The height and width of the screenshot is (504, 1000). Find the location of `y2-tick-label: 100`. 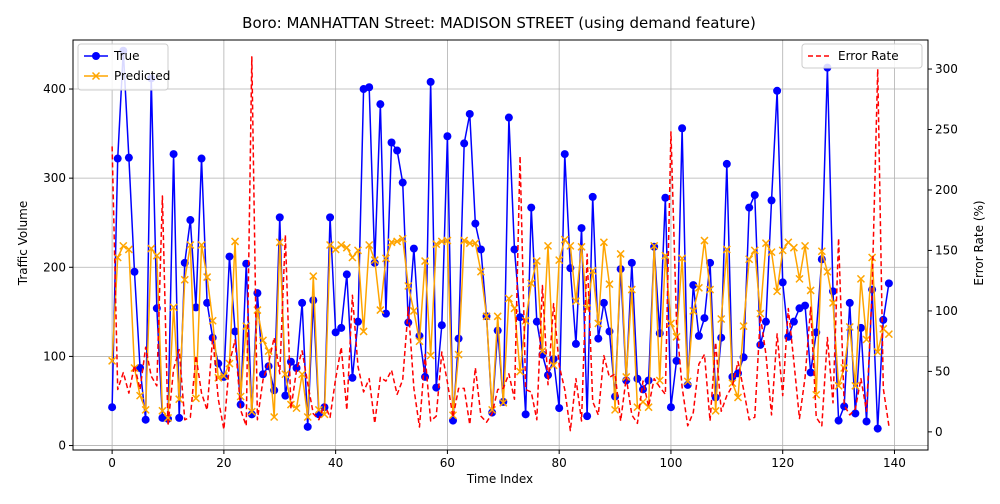

y2-tick-label: 100 is located at coordinates (946, 311).